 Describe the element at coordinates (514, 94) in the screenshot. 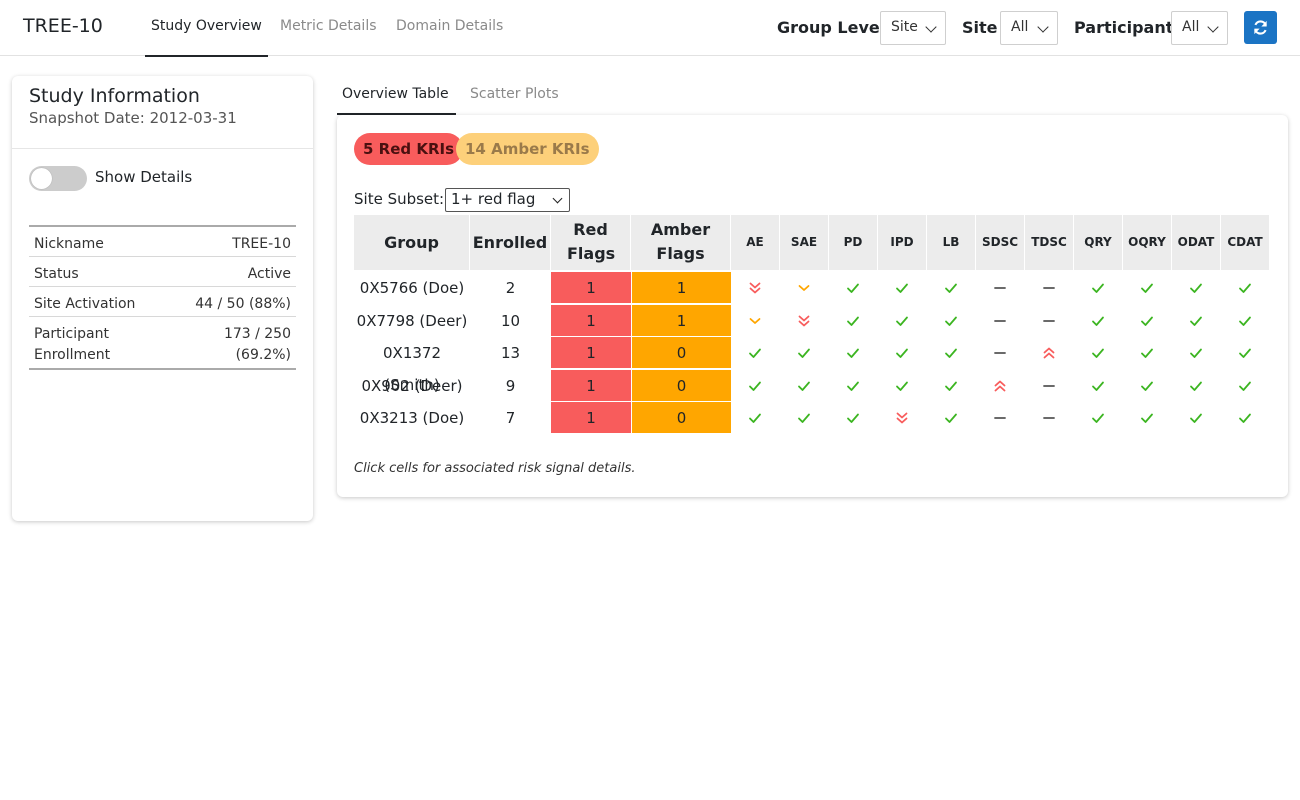

I see `tab-scatter-plots: Scatter Plots` at that location.